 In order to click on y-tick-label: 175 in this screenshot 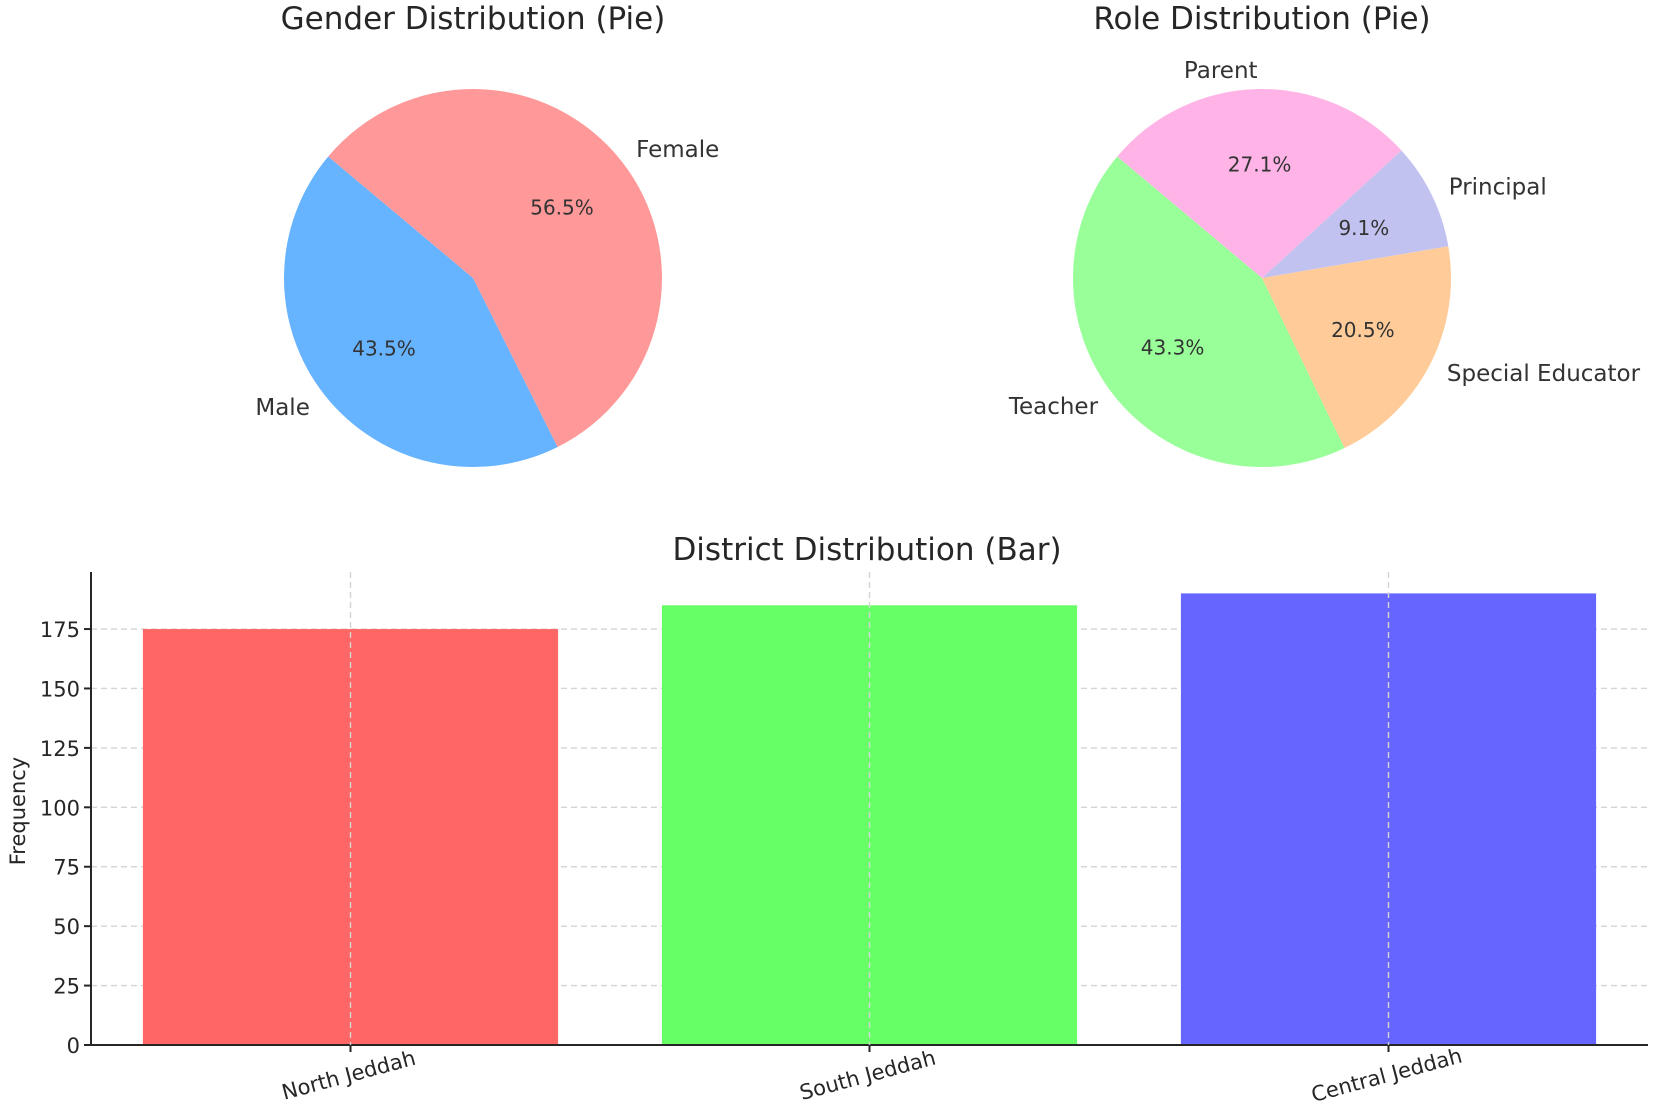, I will do `click(60, 630)`.